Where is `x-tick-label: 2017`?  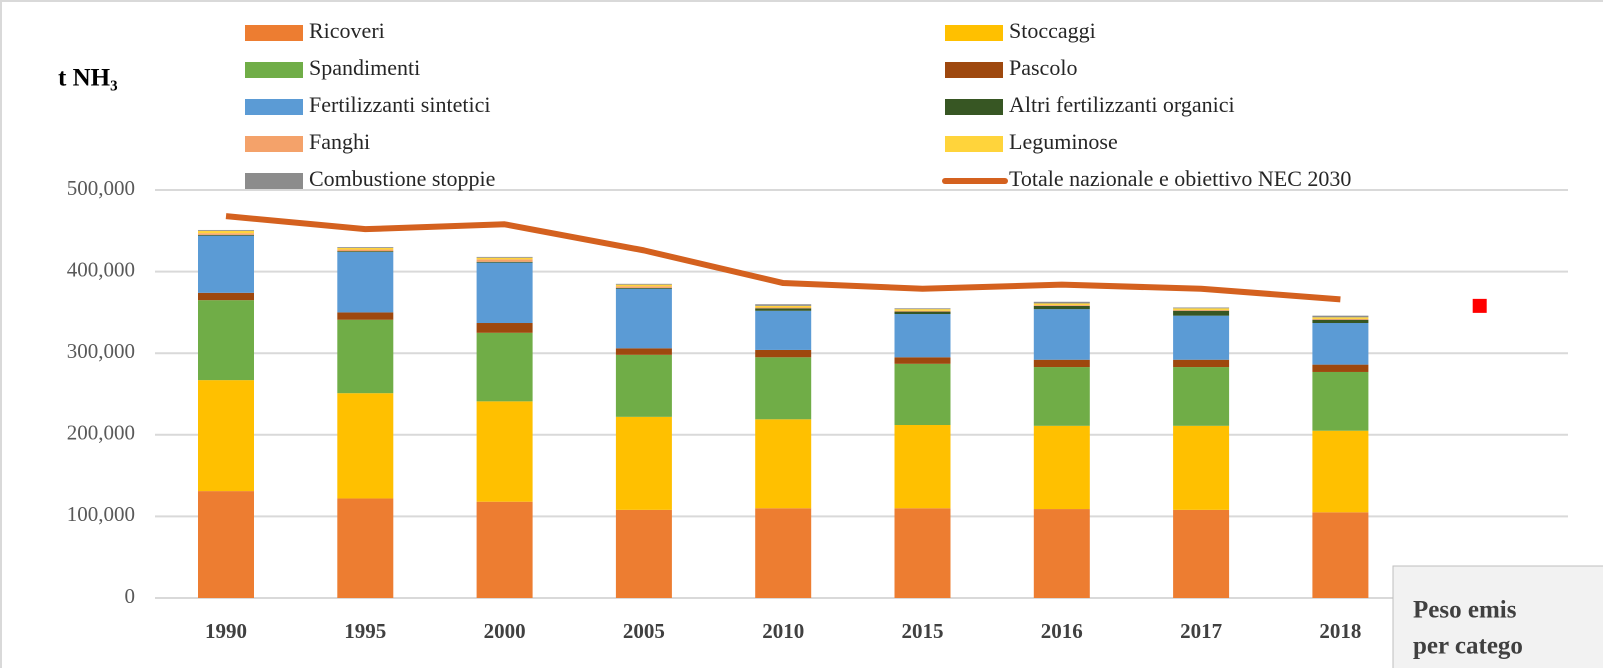 x-tick-label: 2017 is located at coordinates (1201, 631).